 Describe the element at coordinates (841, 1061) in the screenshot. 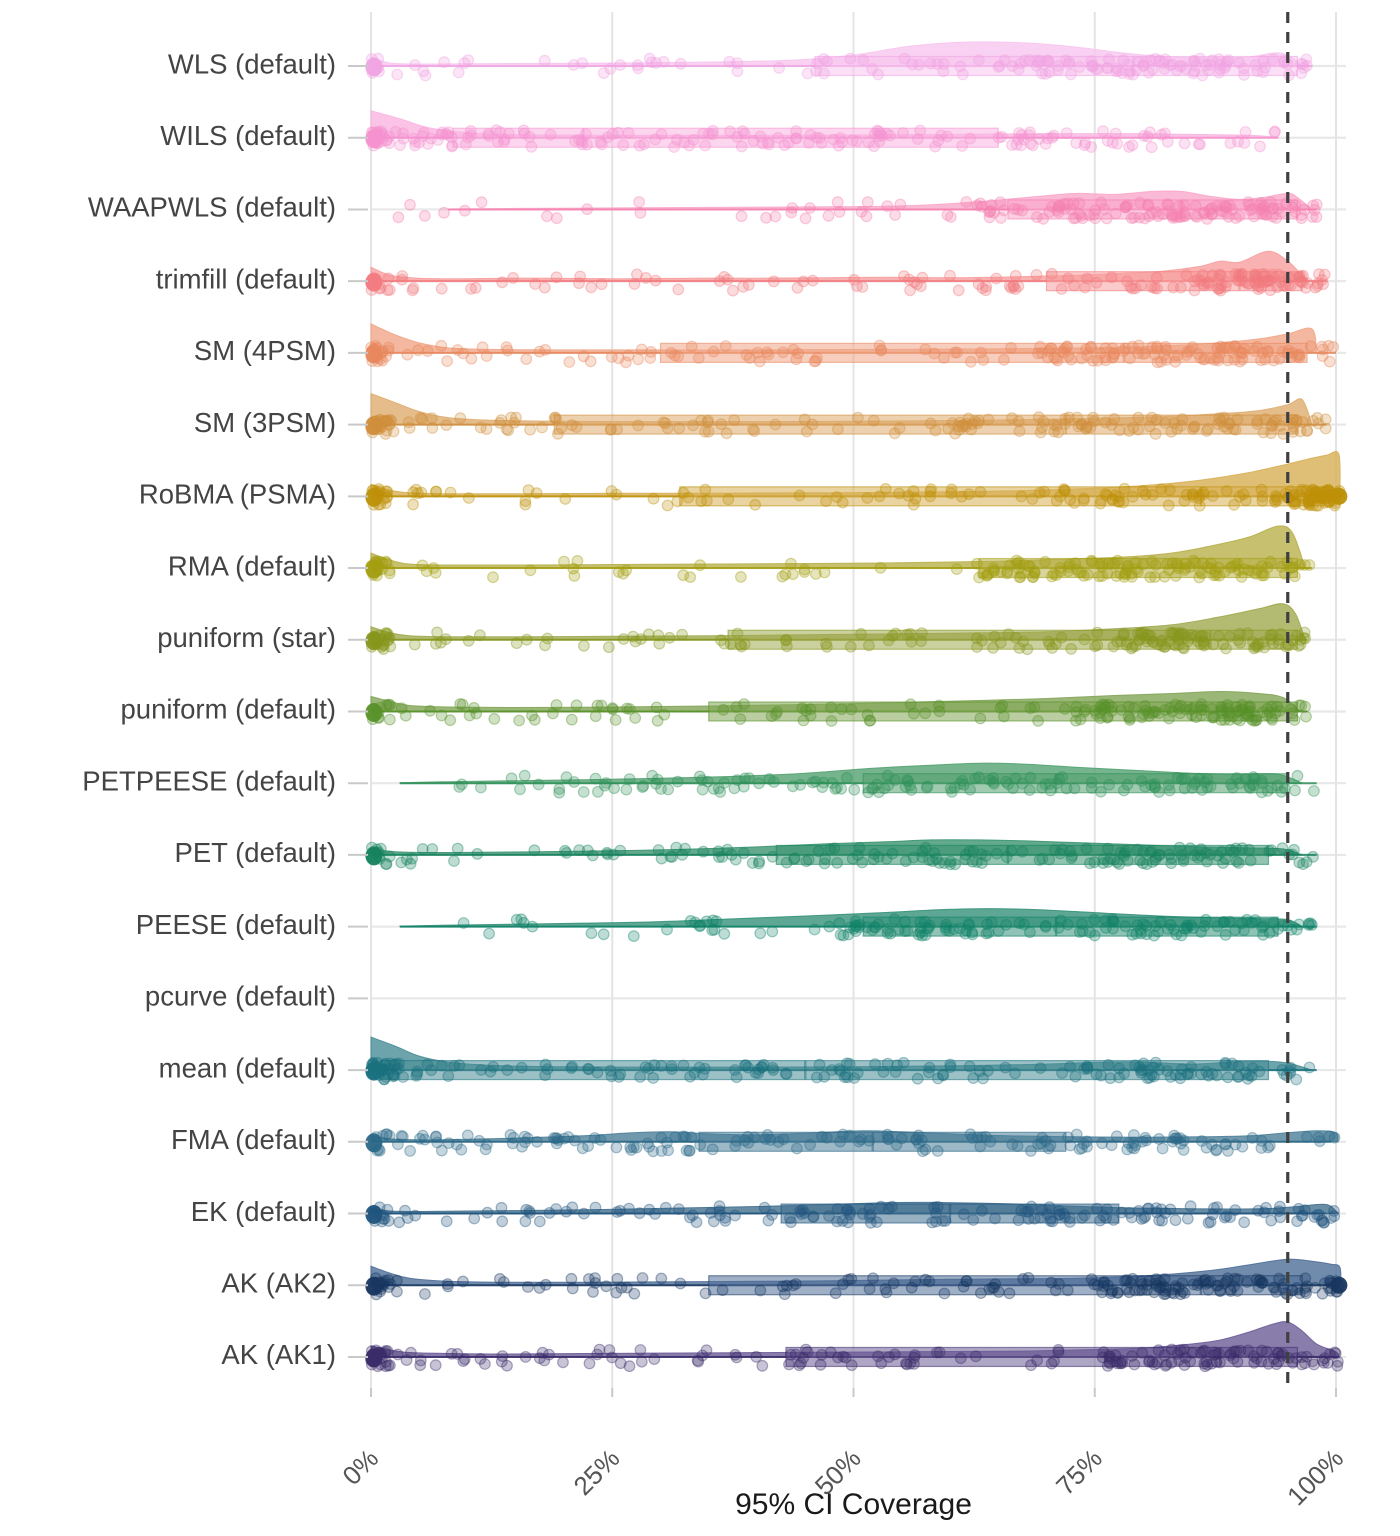

I see `series-row-mean-default-` at that location.